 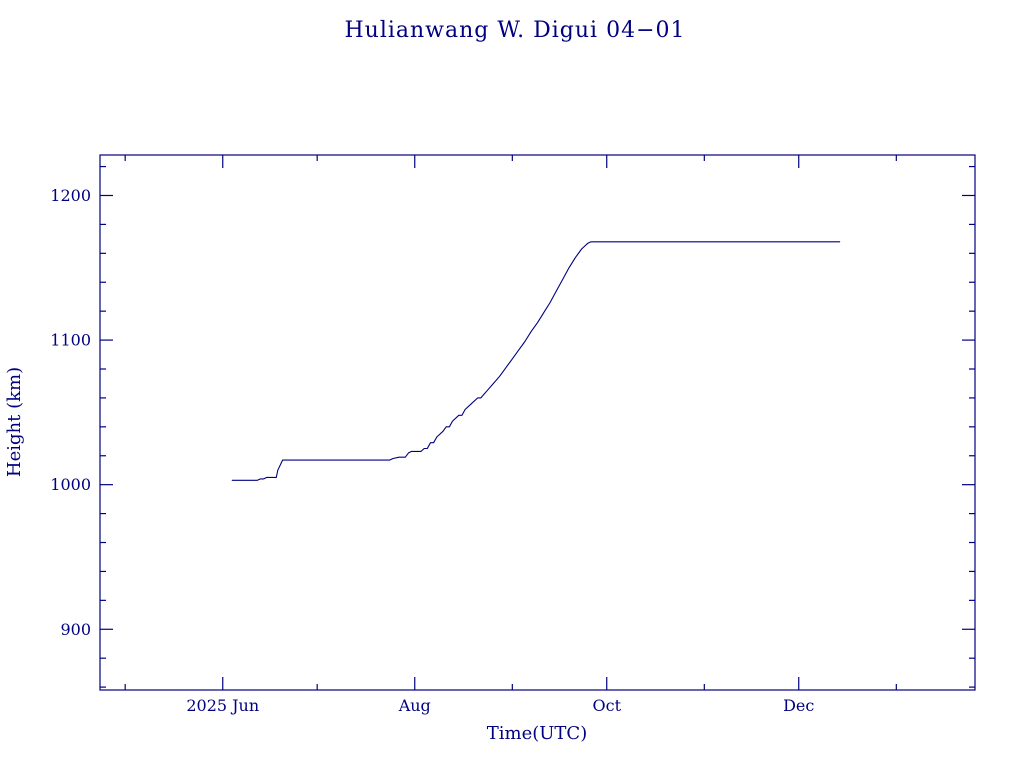 What do you see at coordinates (70, 340) in the screenshot?
I see `y-tick-label: 1100` at bounding box center [70, 340].